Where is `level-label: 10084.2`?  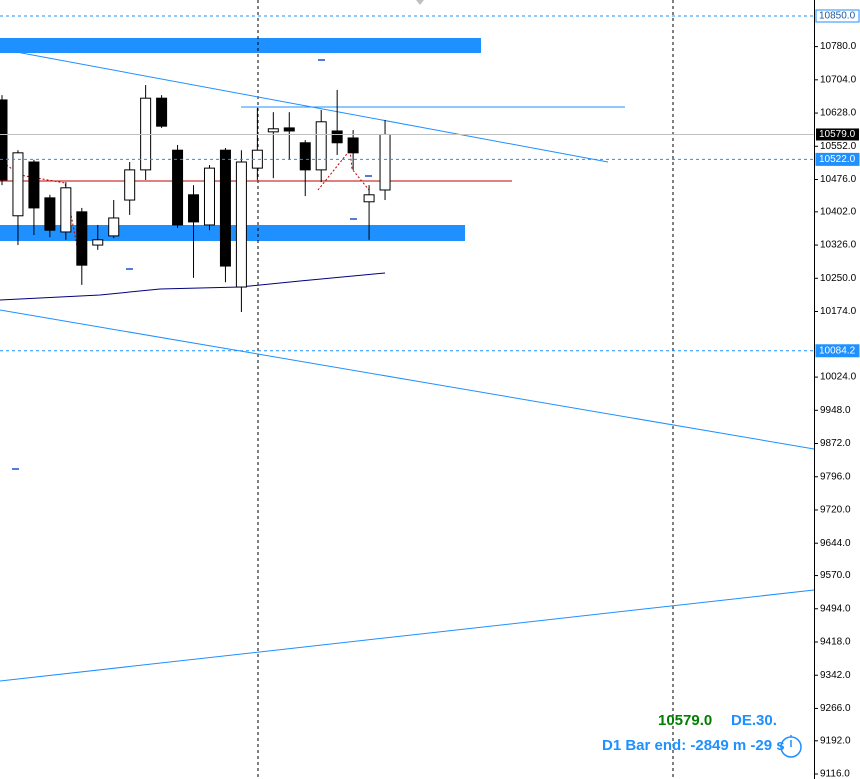
level-label: 10084.2 is located at coordinates (837, 350).